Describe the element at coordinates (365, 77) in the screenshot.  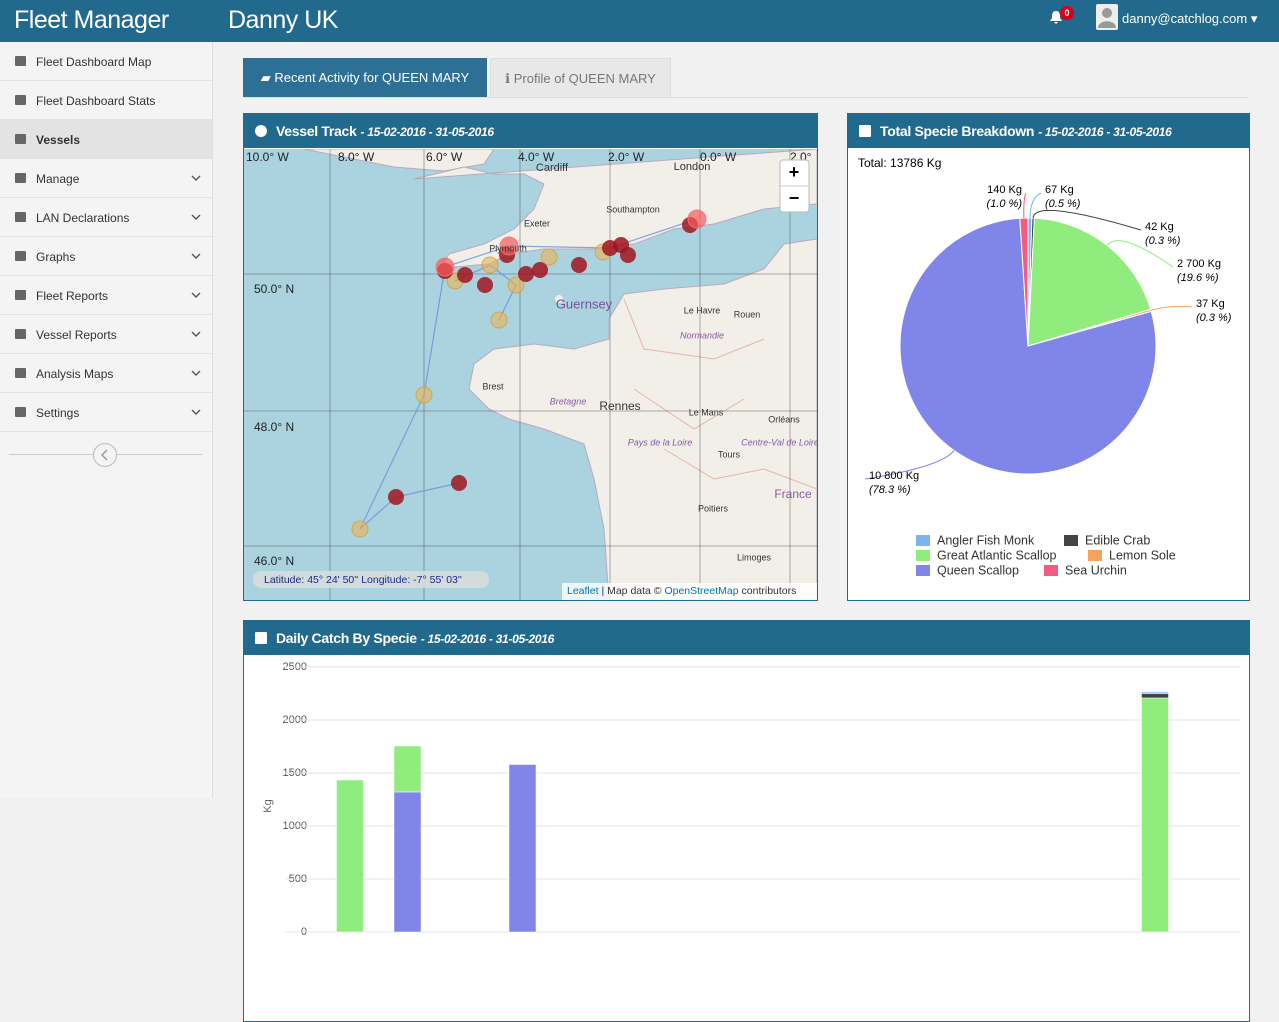
I see `tab-active: ▰ Recent Activity for QUEEN MARY` at that location.